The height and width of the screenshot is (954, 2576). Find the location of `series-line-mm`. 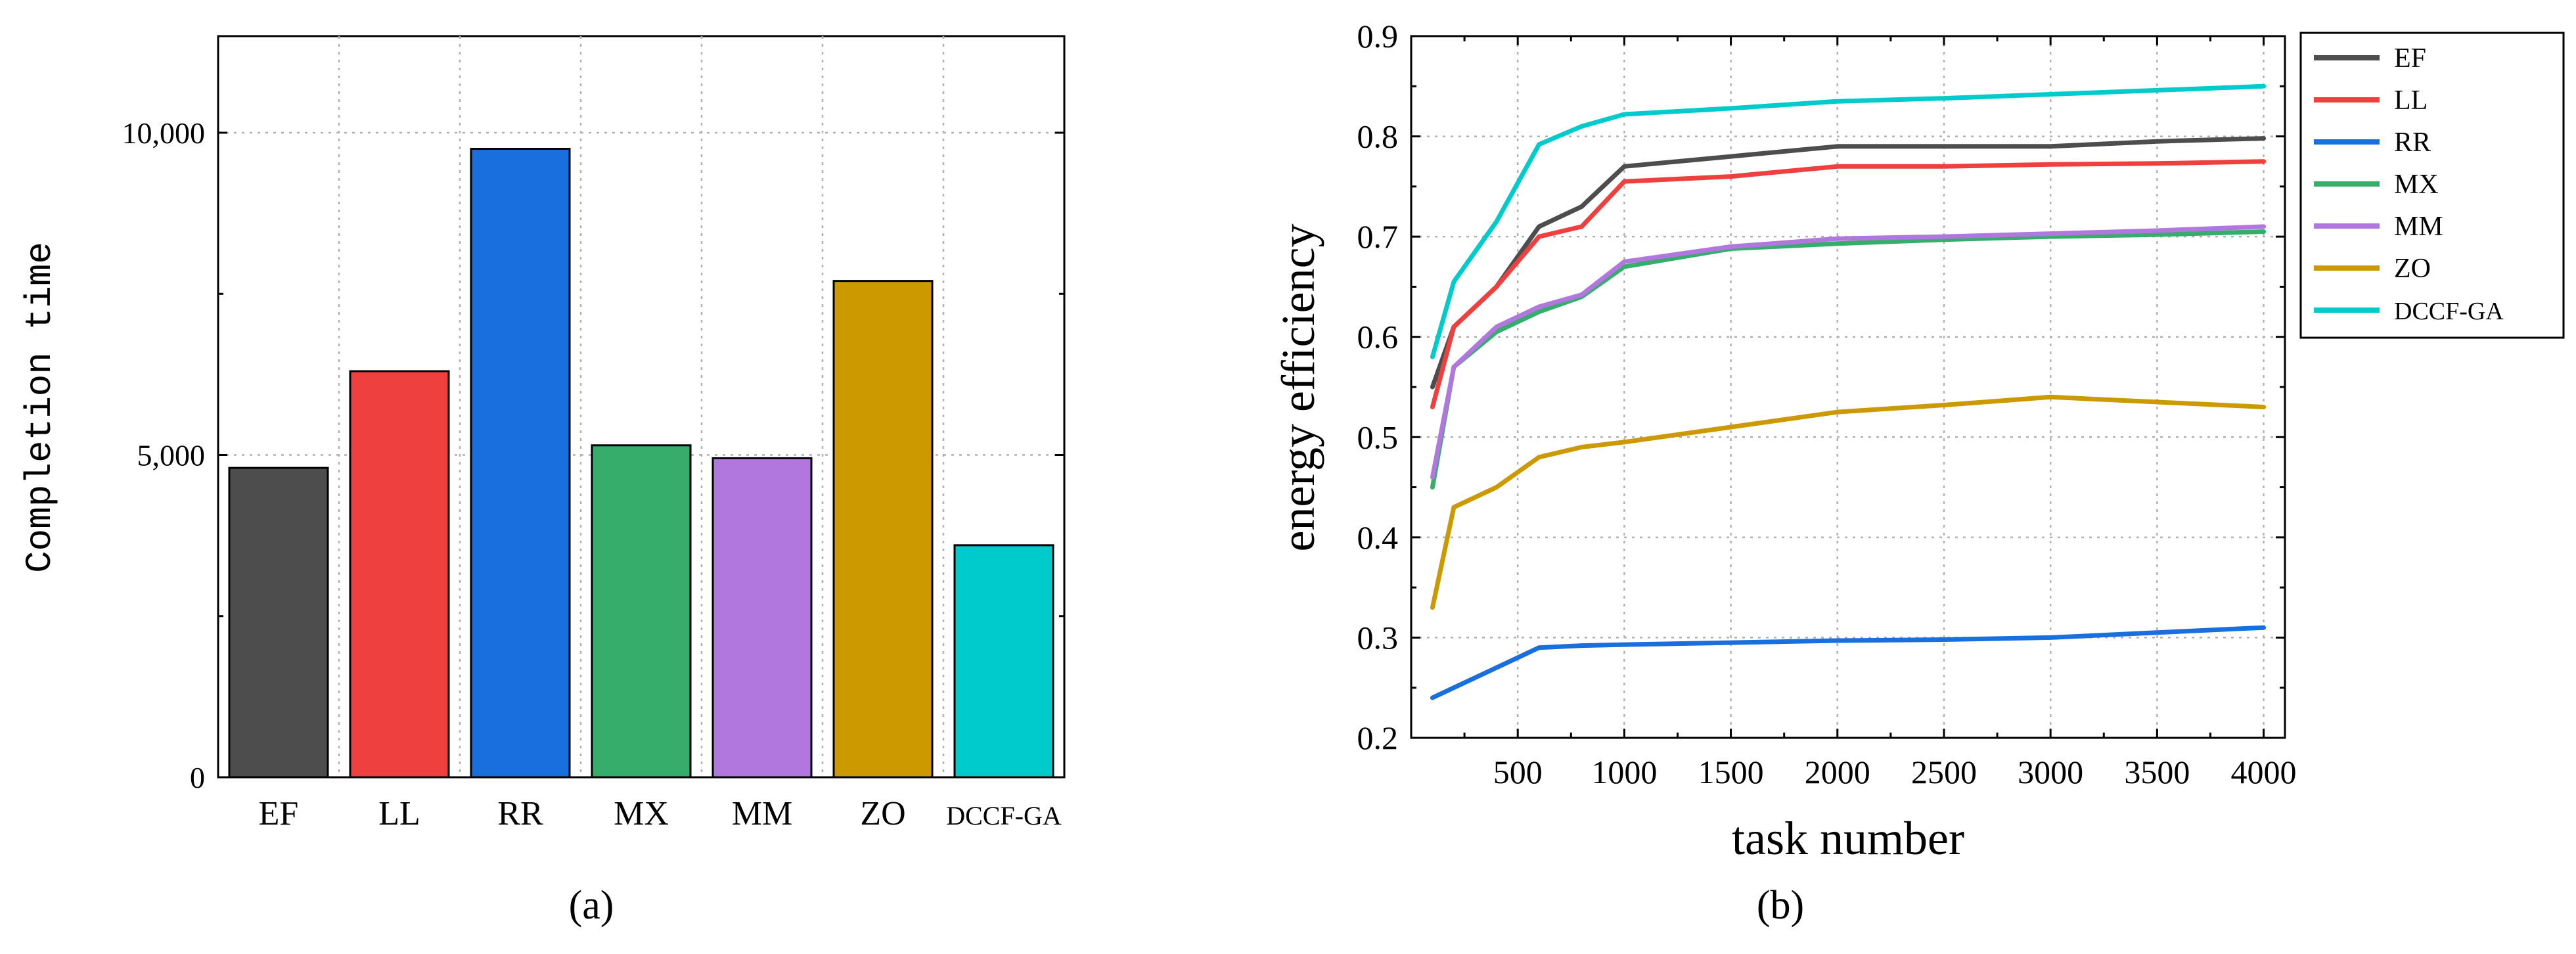

series-line-mm is located at coordinates (1848, 352).